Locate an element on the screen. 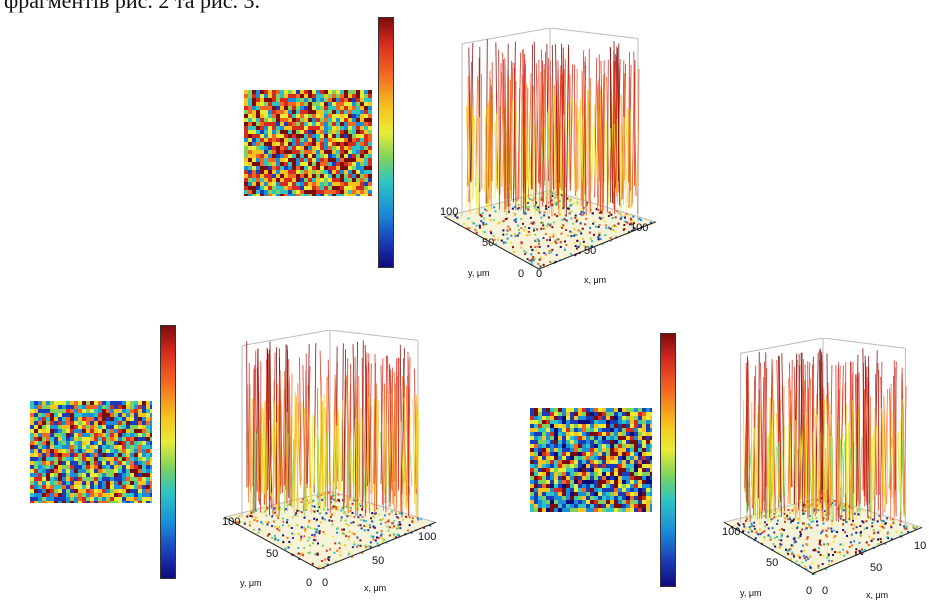  colorbar-bottom-right is located at coordinates (668, 460).